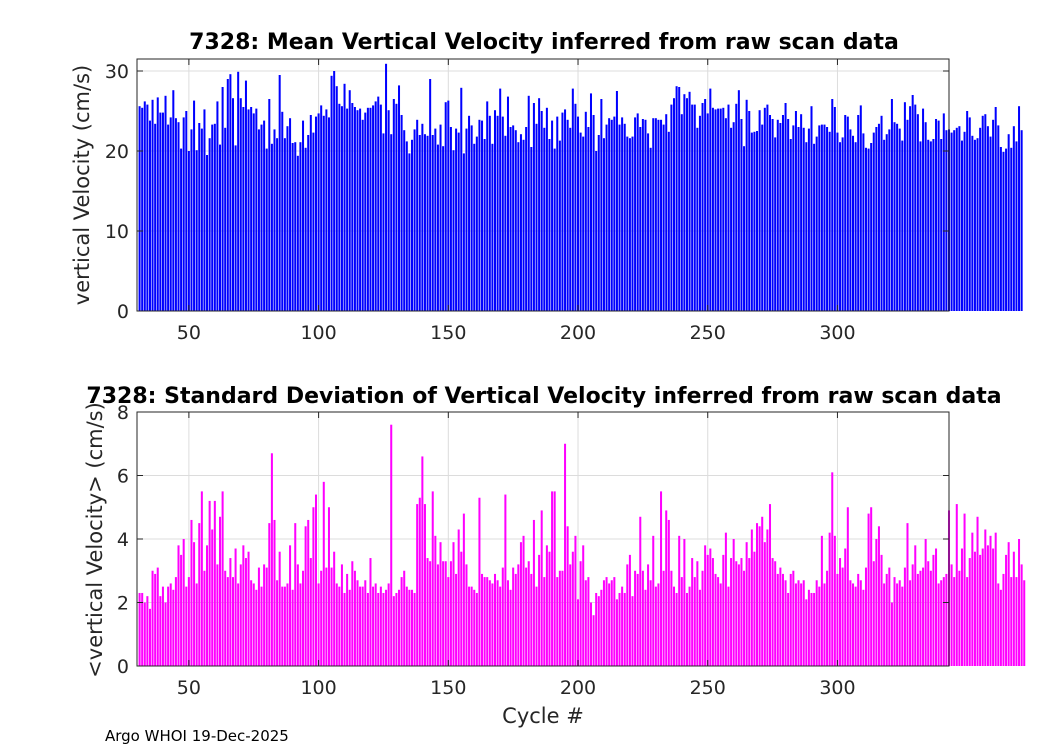  Describe the element at coordinates (123, 477) in the screenshot. I see `y-tick-label: 6` at that location.